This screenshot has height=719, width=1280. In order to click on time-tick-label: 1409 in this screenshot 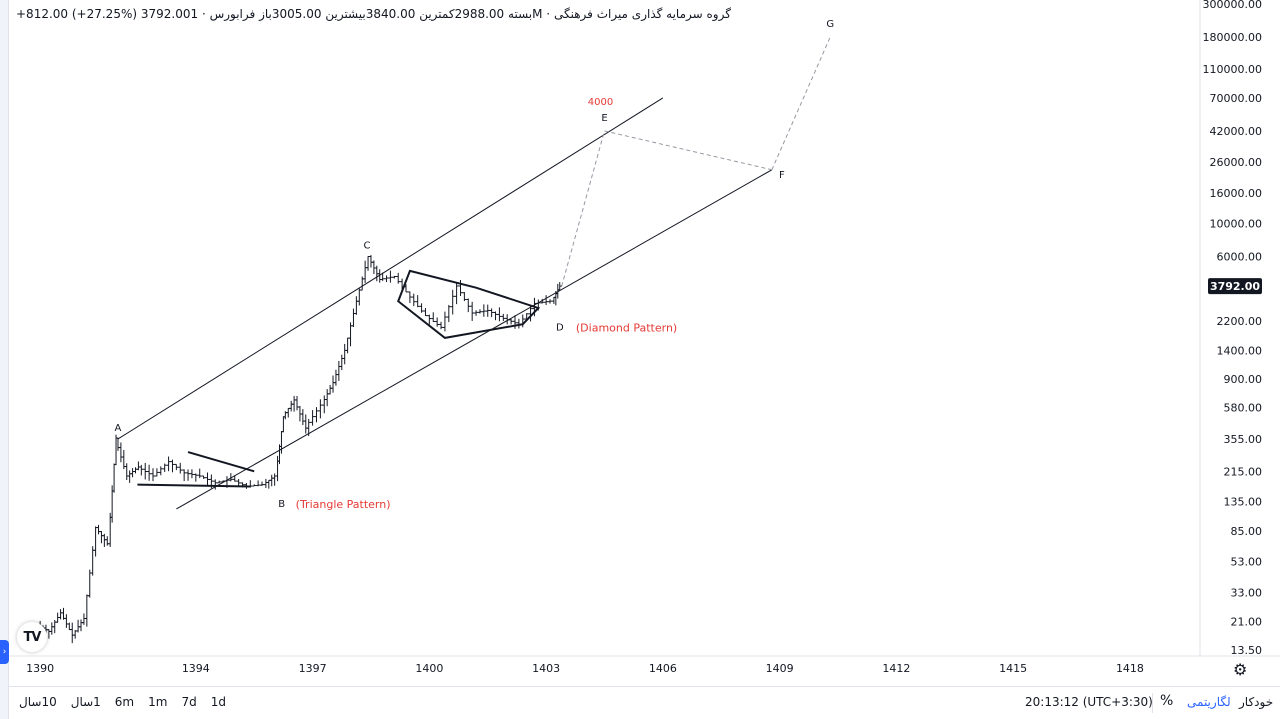, I will do `click(780, 668)`.